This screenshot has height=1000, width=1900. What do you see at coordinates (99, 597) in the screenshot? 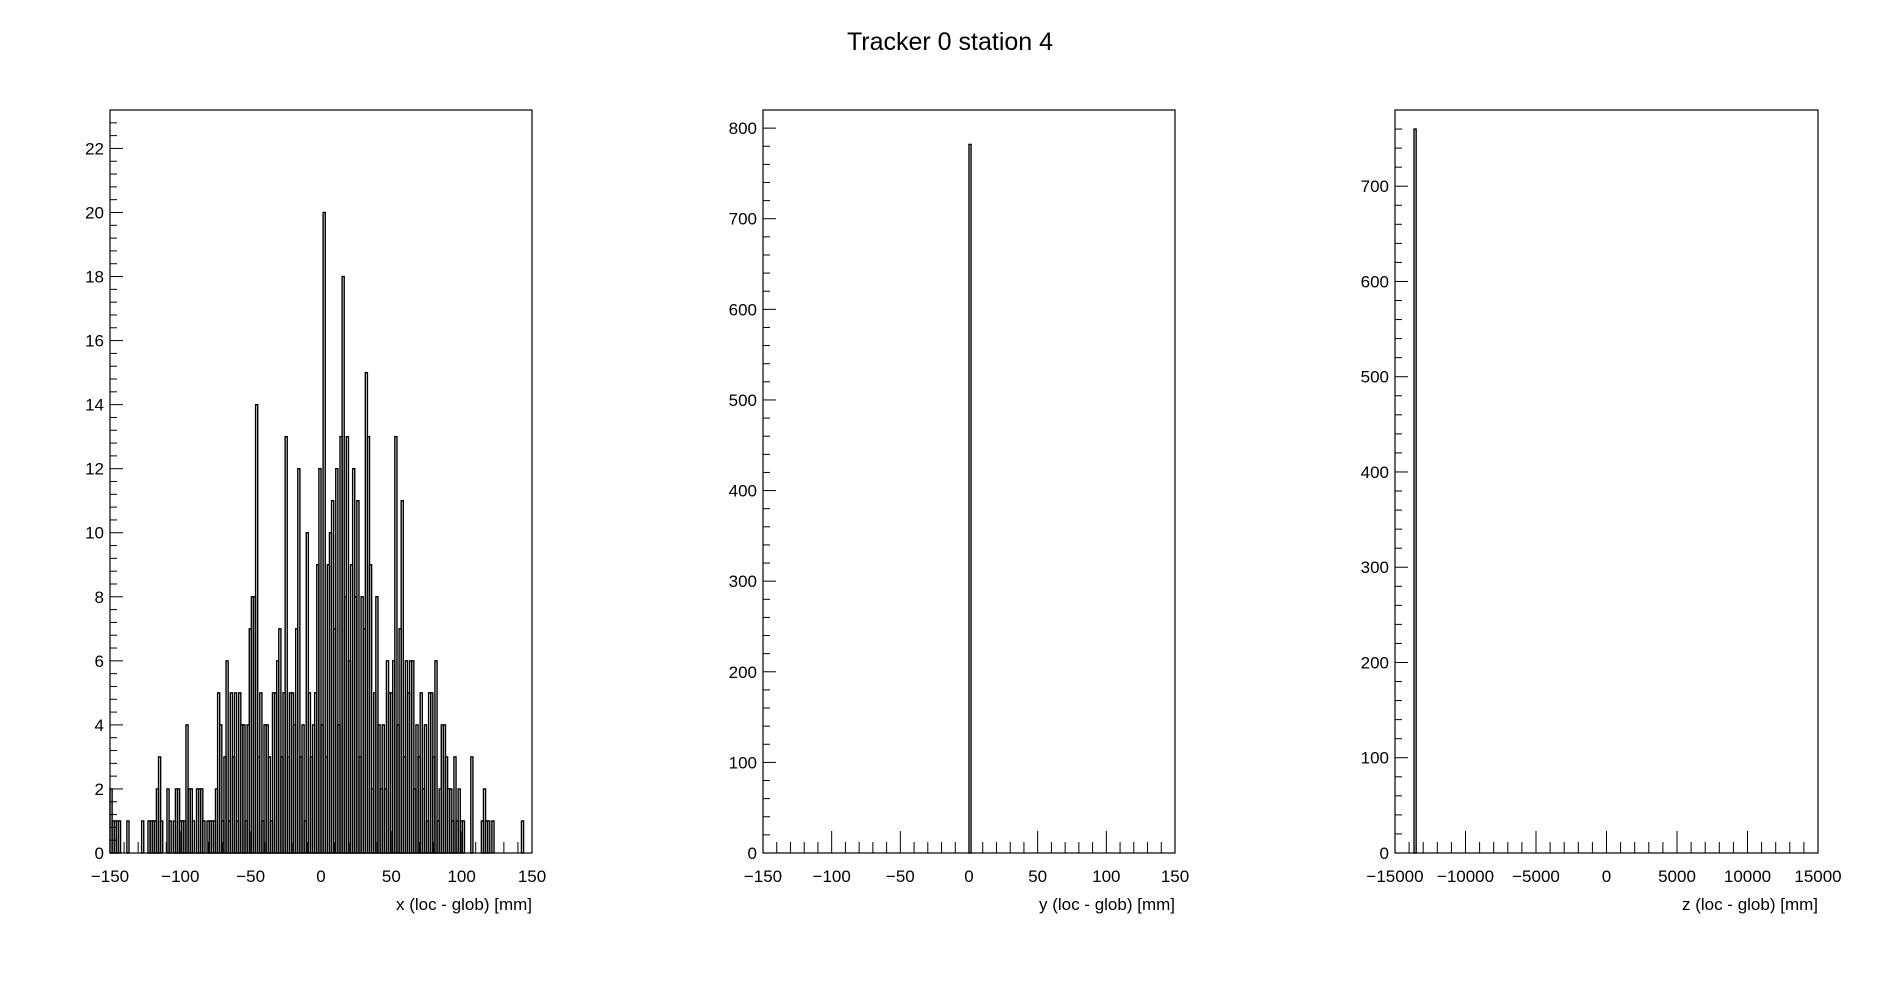
I see `y-tick-label: 8` at bounding box center [99, 597].